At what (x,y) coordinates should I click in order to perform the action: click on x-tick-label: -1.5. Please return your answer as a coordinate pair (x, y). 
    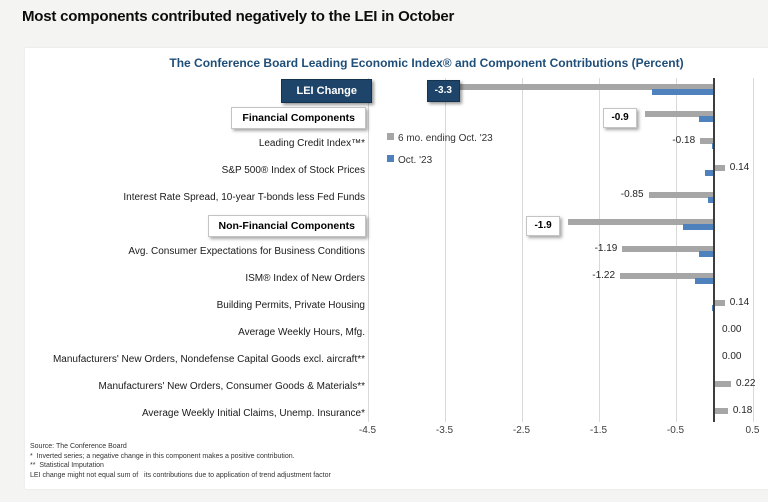
    Looking at the image, I should click on (598, 430).